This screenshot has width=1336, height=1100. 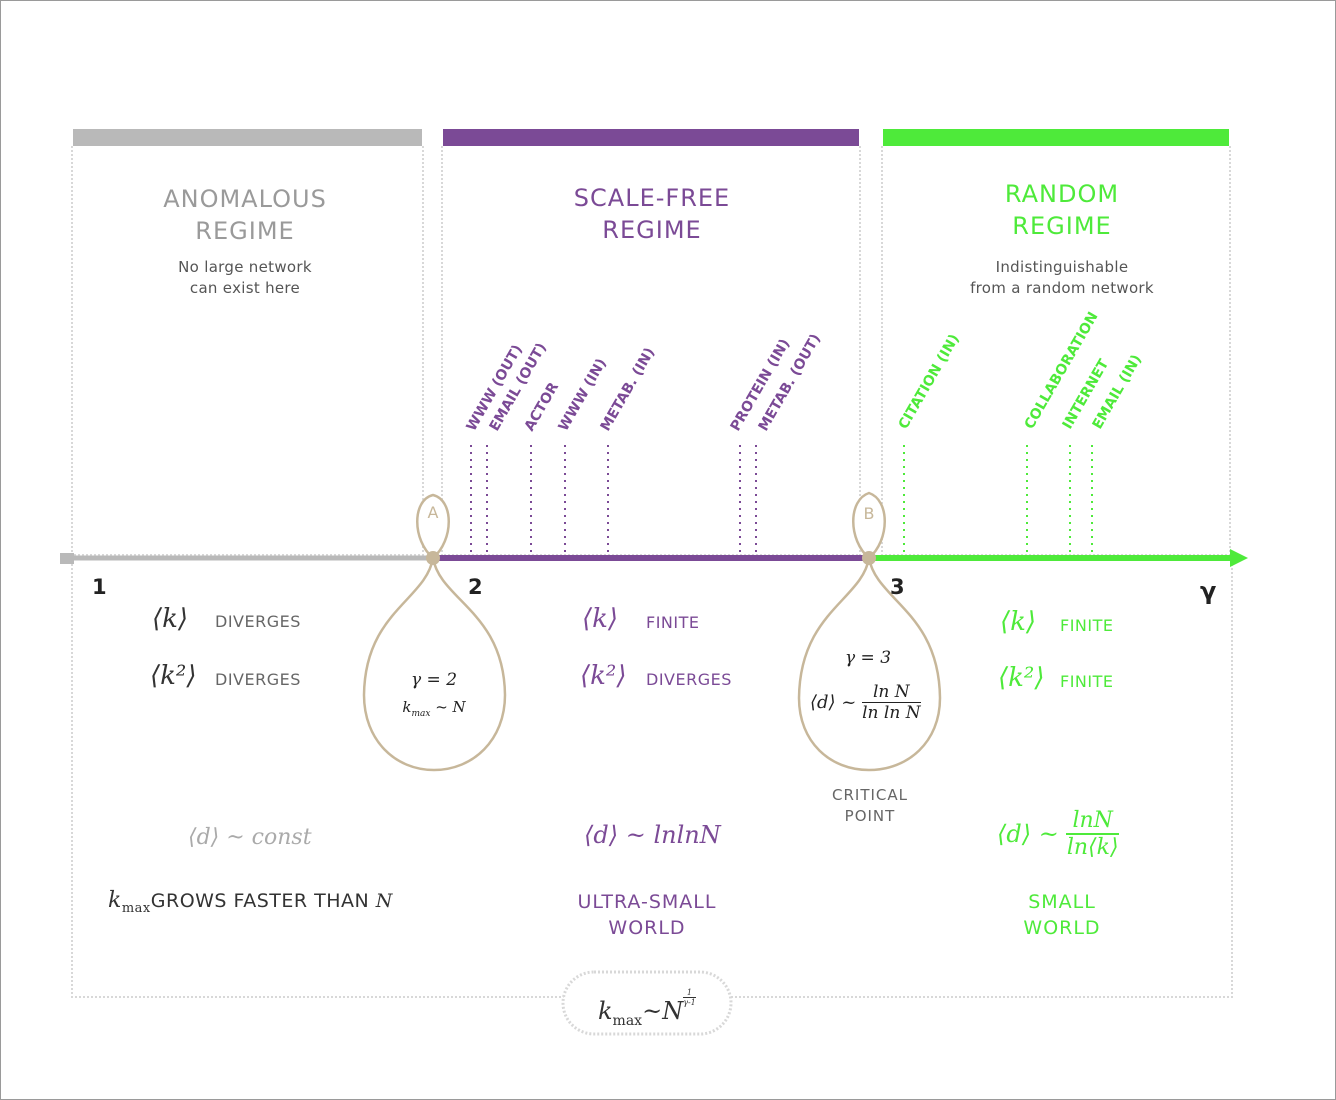 What do you see at coordinates (433, 512) in the screenshot?
I see `point-a-letter: A` at bounding box center [433, 512].